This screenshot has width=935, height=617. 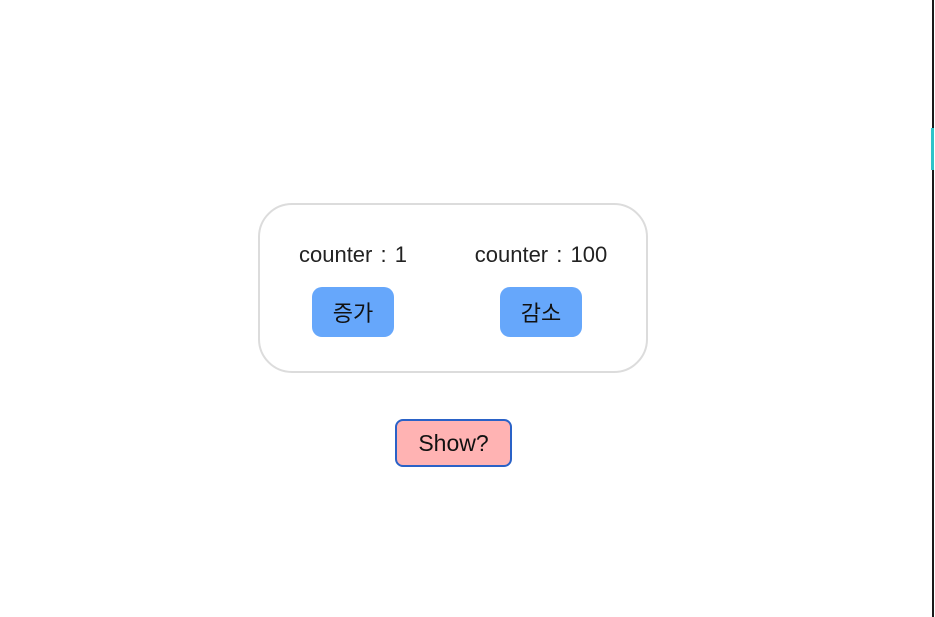 What do you see at coordinates (933, 308) in the screenshot?
I see `window-edge-divider` at bounding box center [933, 308].